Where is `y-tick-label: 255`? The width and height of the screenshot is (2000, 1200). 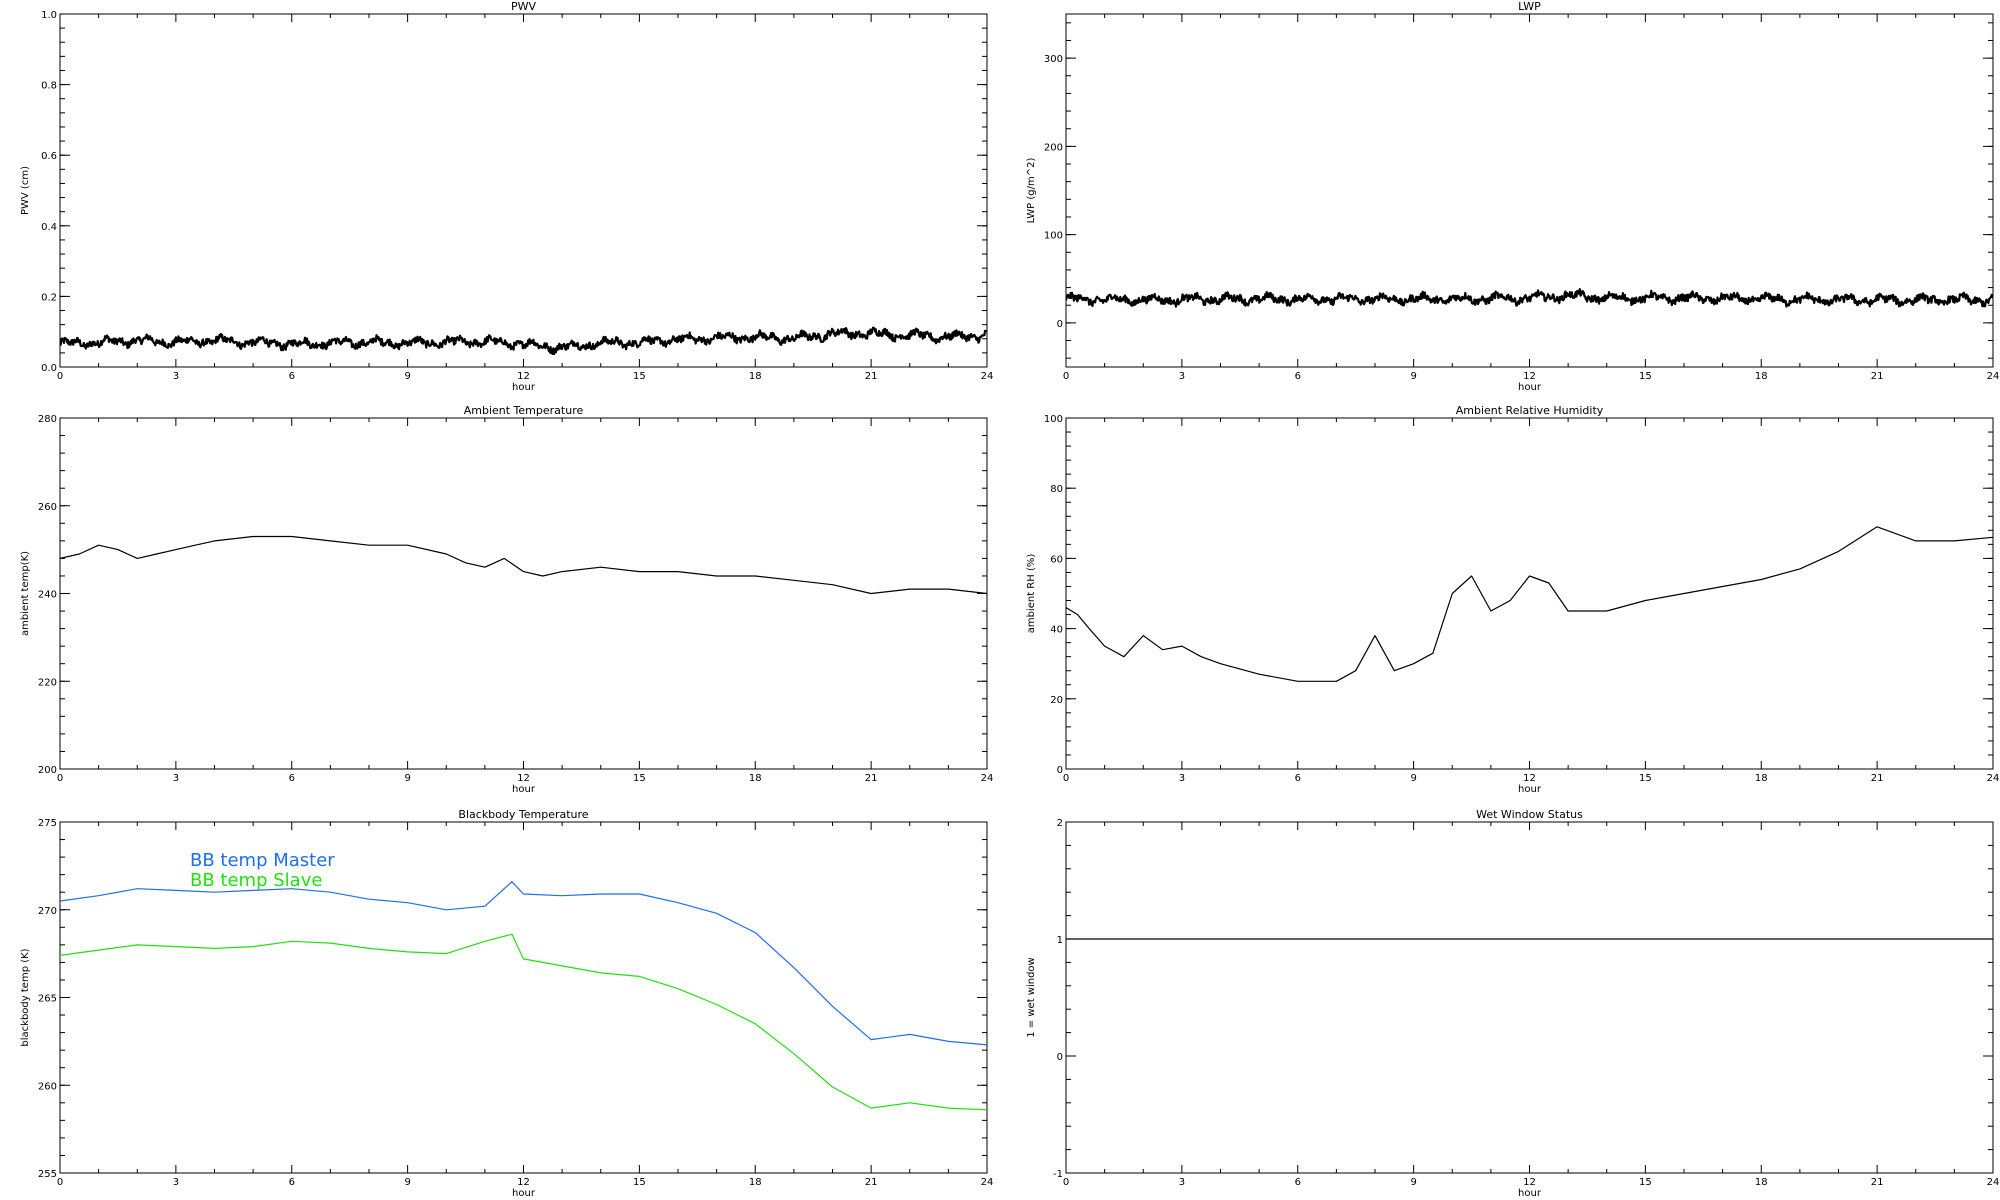
y-tick-label: 255 is located at coordinates (47, 1174).